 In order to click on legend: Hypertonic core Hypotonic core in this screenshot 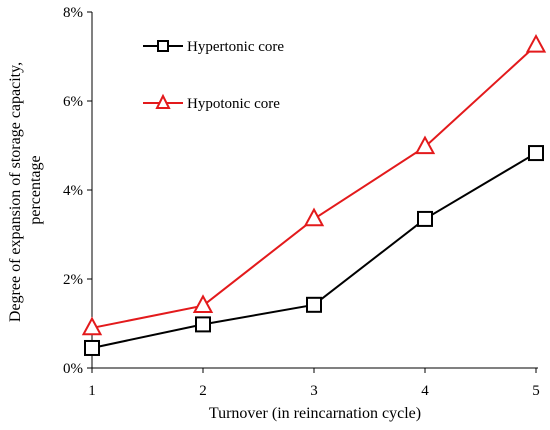, I will do `click(213, 75)`.